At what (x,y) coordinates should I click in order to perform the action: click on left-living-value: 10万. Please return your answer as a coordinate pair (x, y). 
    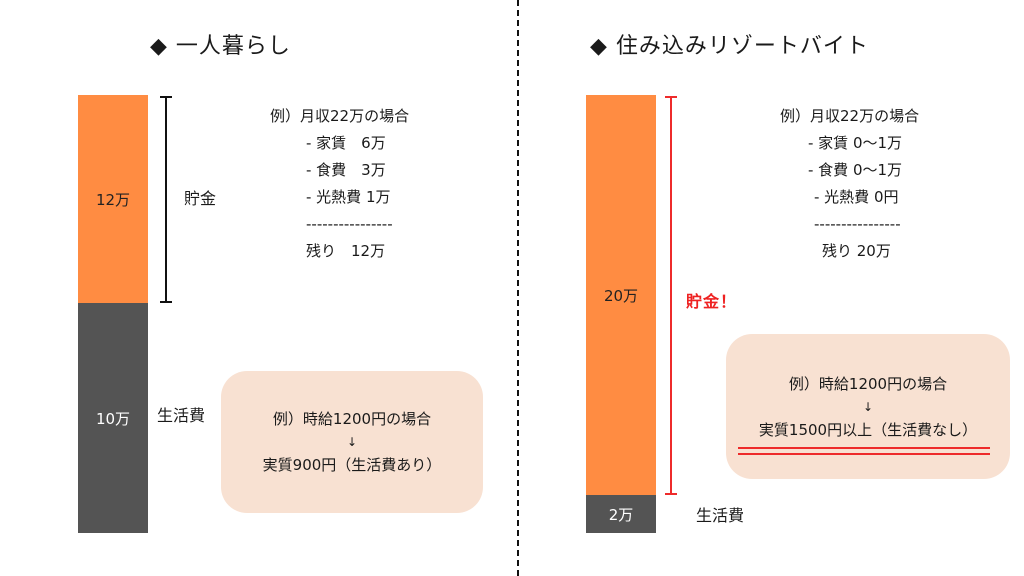
    Looking at the image, I should click on (113, 418).